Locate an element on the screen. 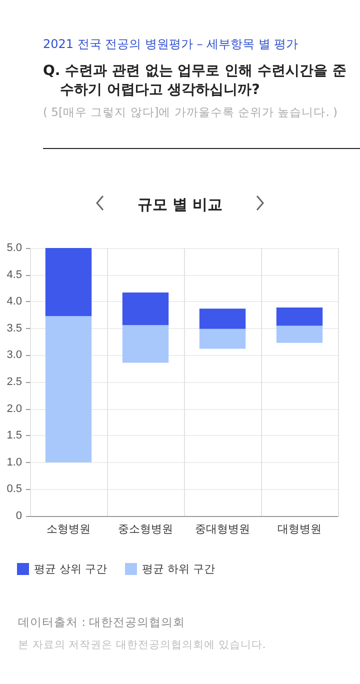 This screenshot has width=360, height=684. text: 본 자료의 저작권은 대한전공의협의회에 있습니다. is located at coordinates (142, 645).